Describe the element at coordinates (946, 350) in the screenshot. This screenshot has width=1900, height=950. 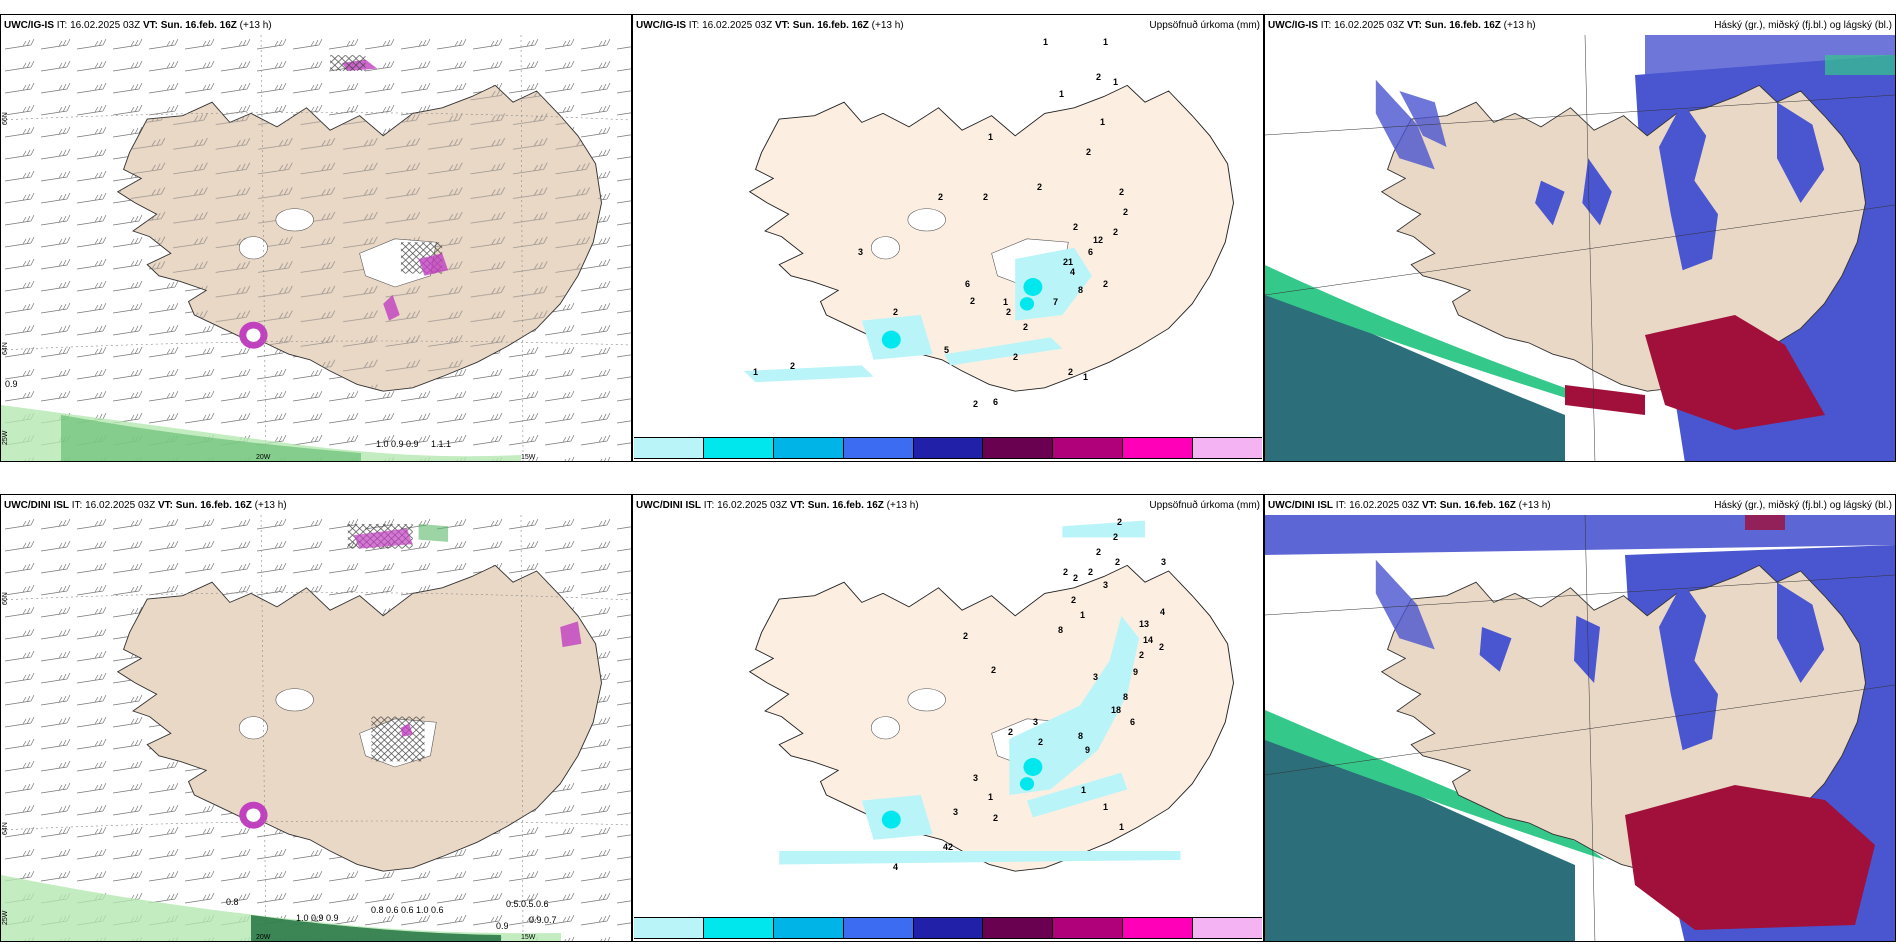
I see `precip-value: 5` at that location.